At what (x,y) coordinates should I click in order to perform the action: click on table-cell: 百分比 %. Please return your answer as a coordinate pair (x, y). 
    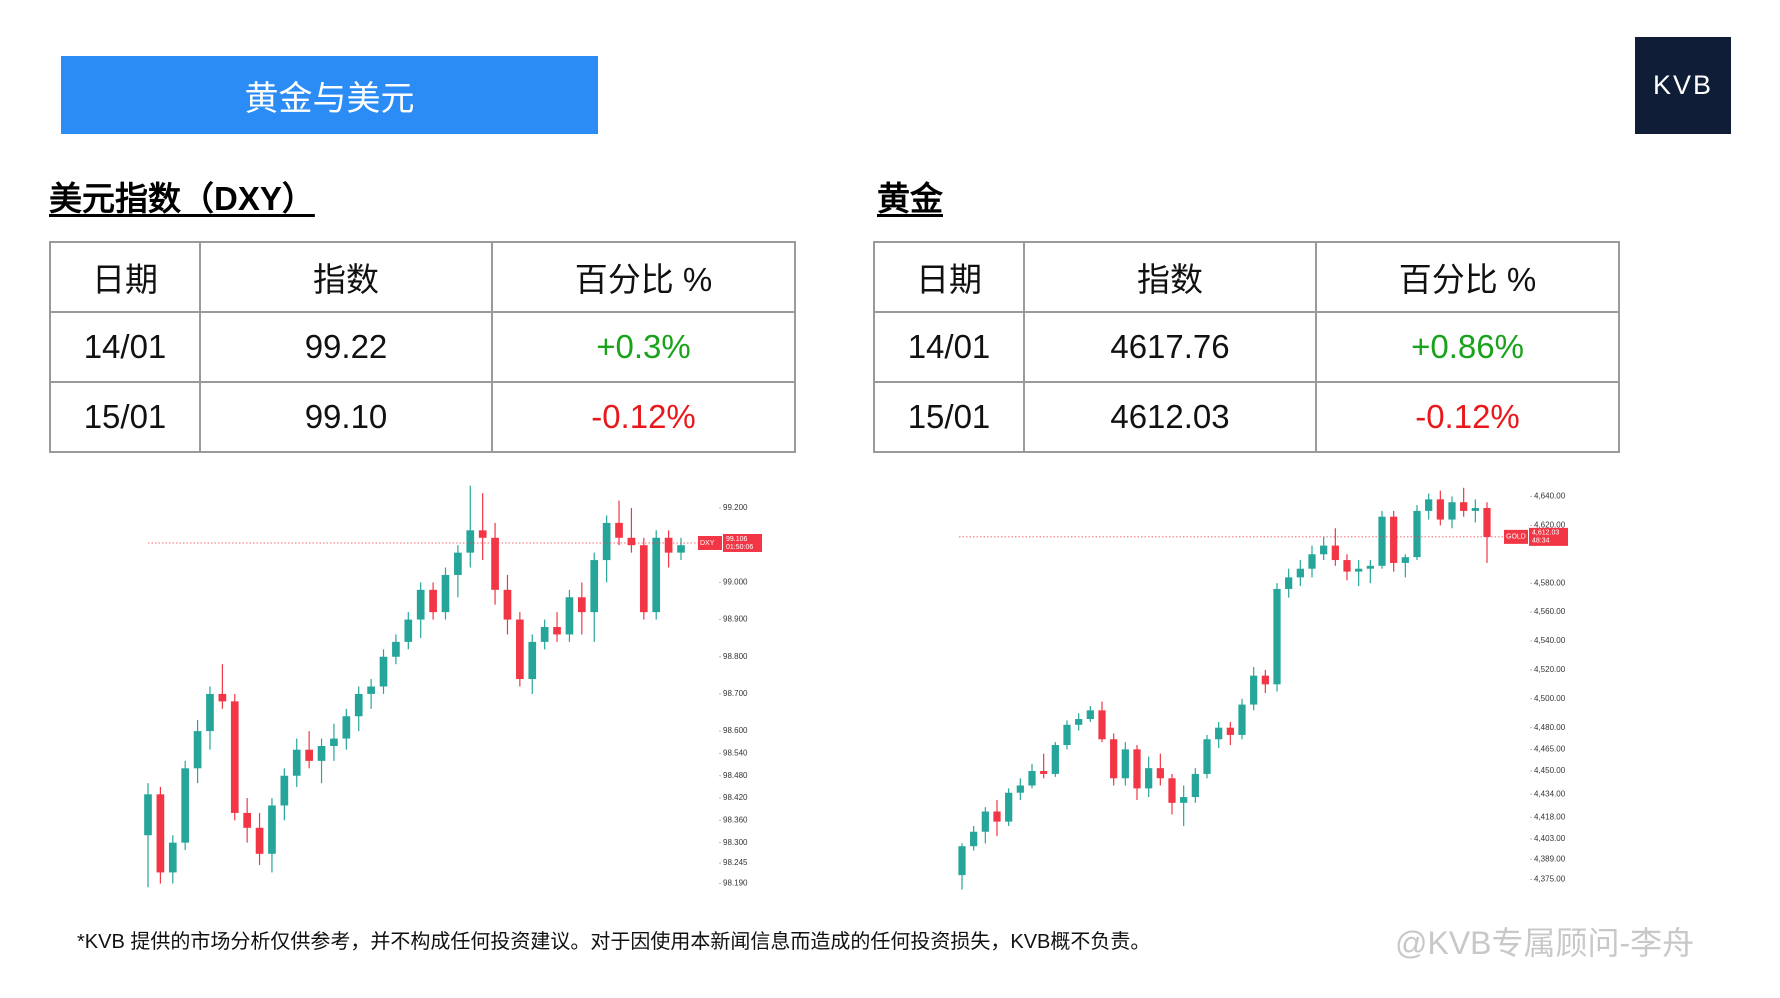
    Looking at the image, I should click on (643, 277).